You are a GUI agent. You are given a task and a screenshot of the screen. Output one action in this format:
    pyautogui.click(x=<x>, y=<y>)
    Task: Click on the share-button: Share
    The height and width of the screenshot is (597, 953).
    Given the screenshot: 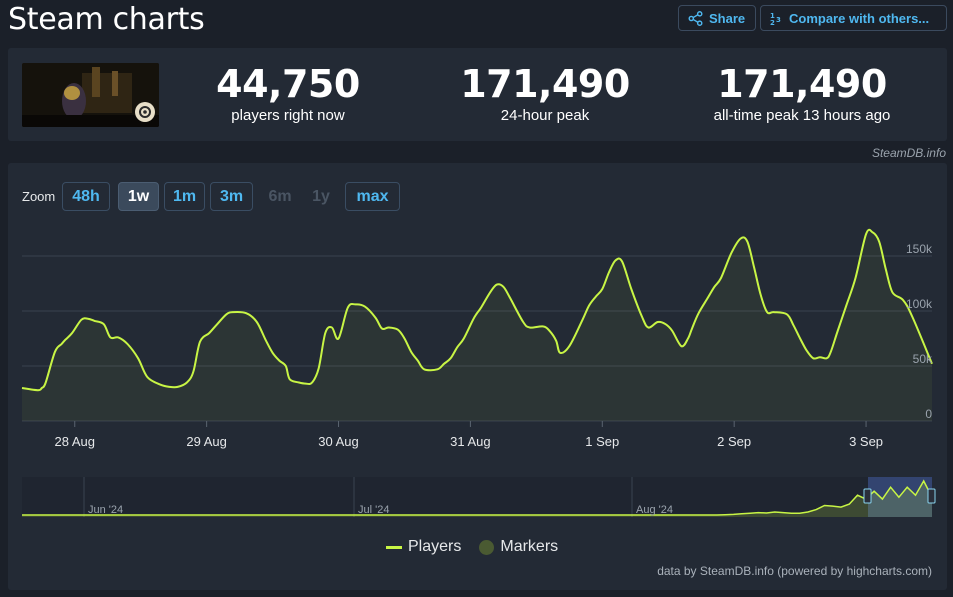 What is the action you would take?
    pyautogui.click(x=717, y=18)
    